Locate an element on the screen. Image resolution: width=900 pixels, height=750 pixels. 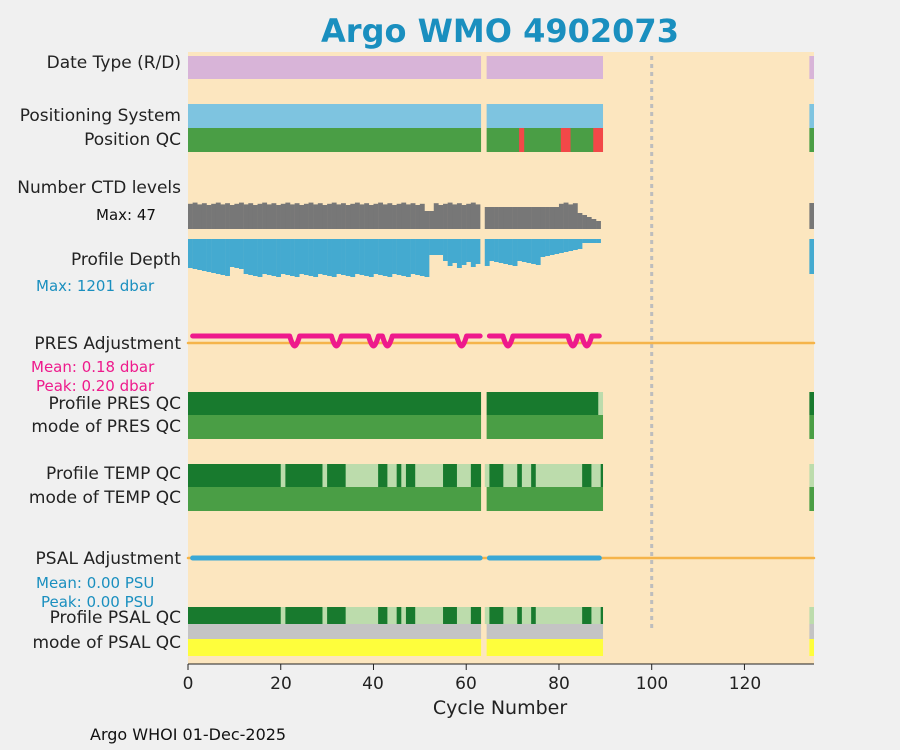
psal-qc-grey-band is located at coordinates (335, 631).